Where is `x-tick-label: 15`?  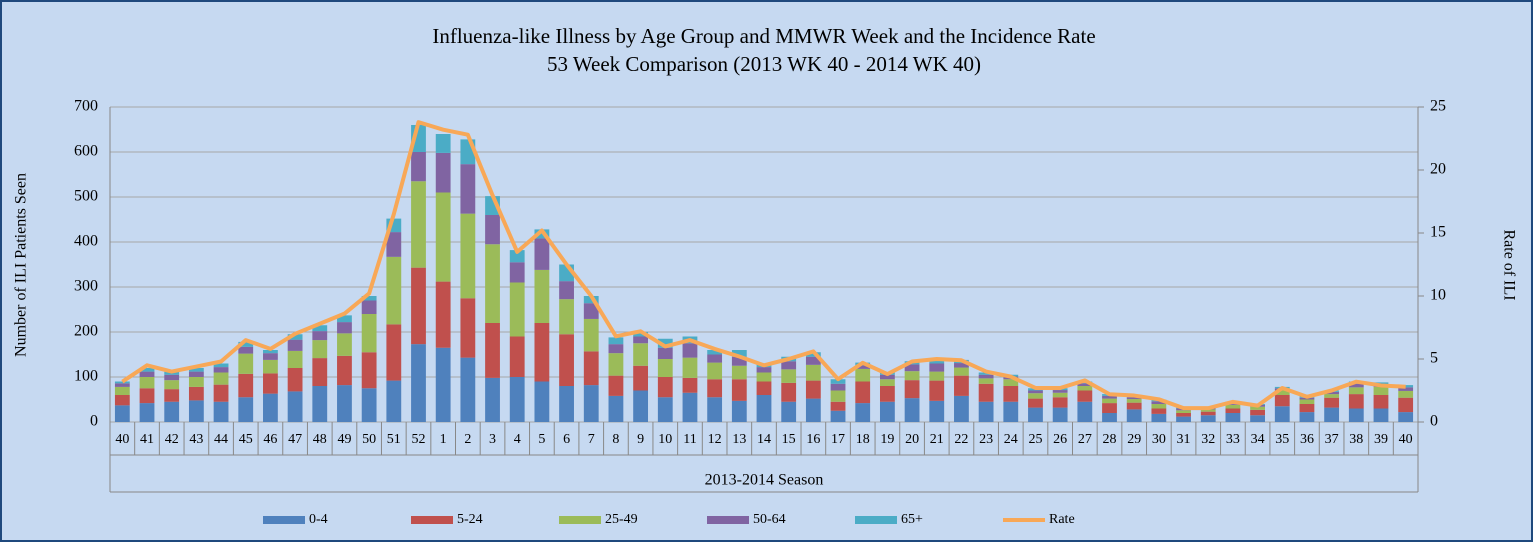 x-tick-label: 15 is located at coordinates (789, 439).